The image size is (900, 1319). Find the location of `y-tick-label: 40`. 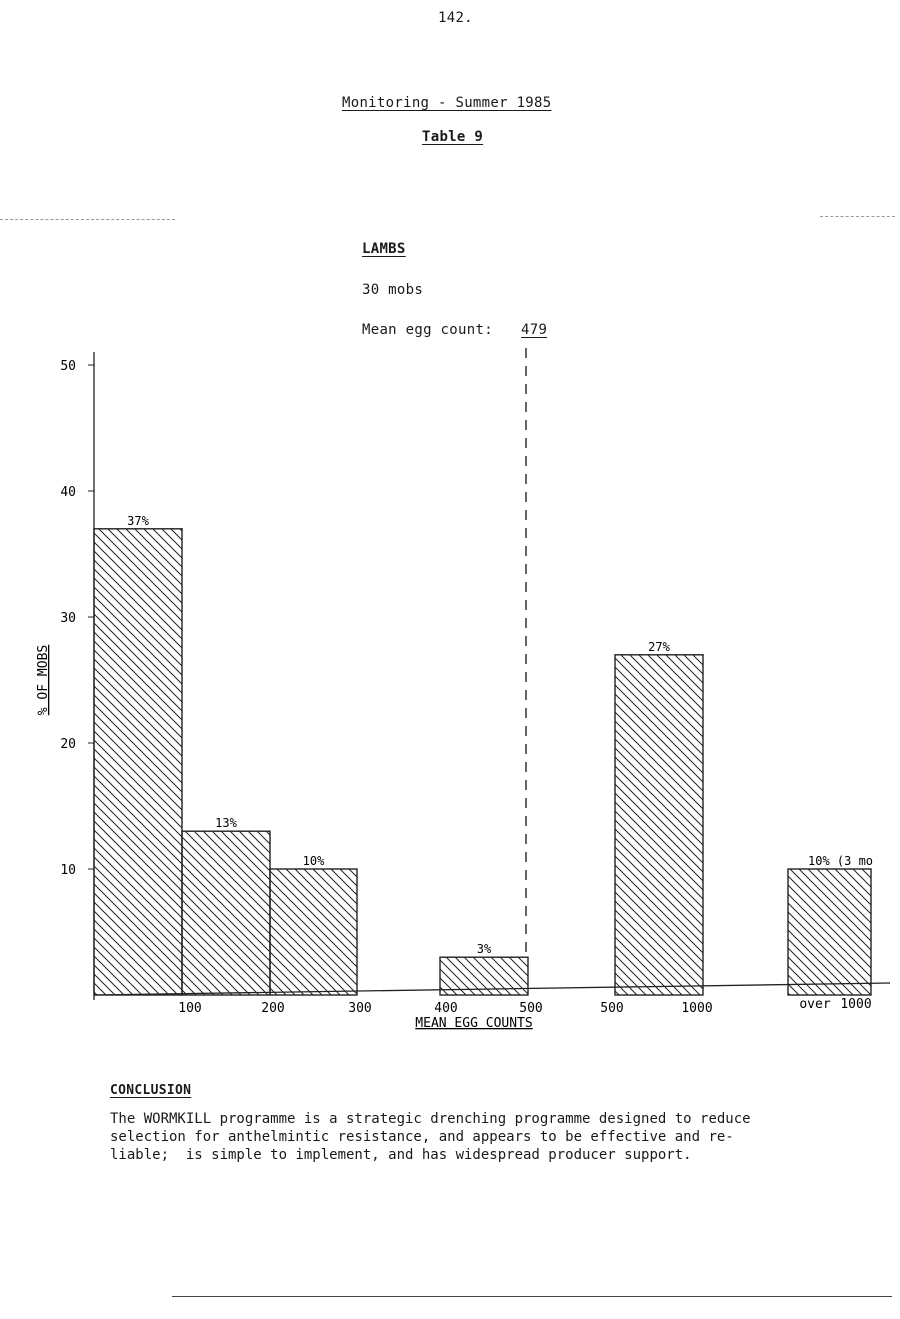

y-tick-label: 40 is located at coordinates (68, 492).